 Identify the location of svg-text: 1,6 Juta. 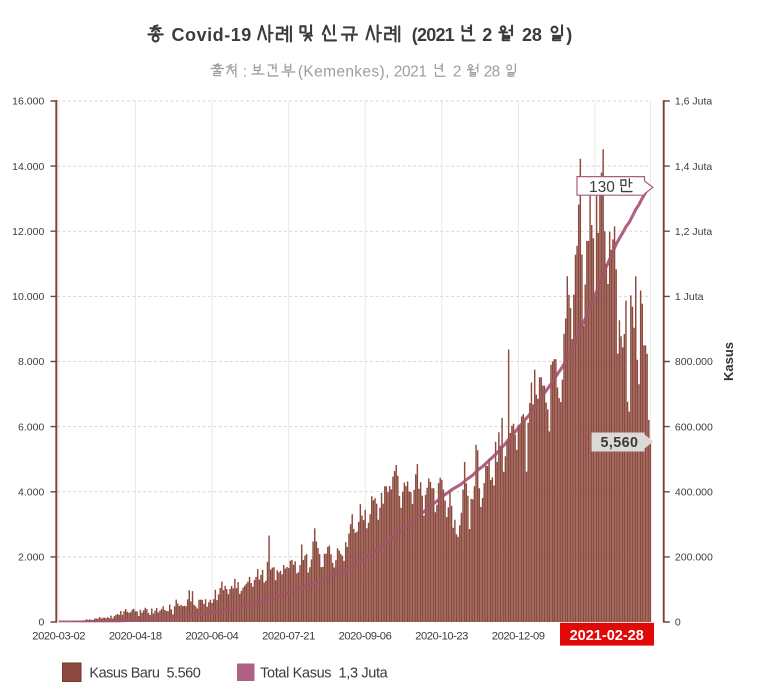
(694, 102).